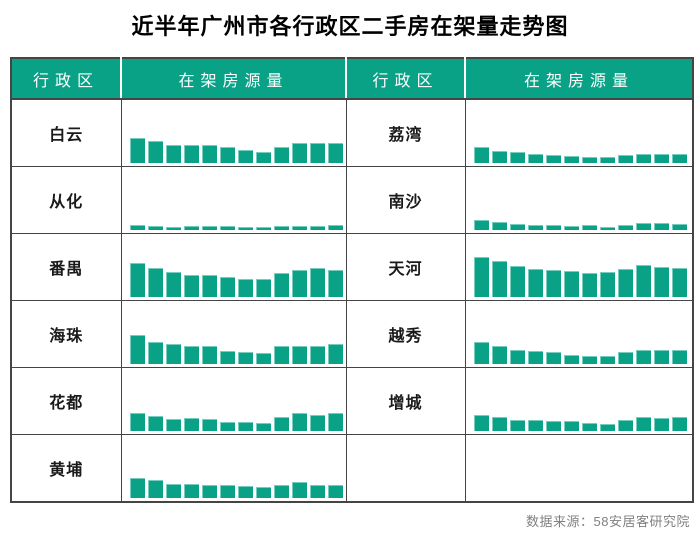 The width and height of the screenshot is (700, 539). I want to click on sparkline-荔湾, so click(579, 135).